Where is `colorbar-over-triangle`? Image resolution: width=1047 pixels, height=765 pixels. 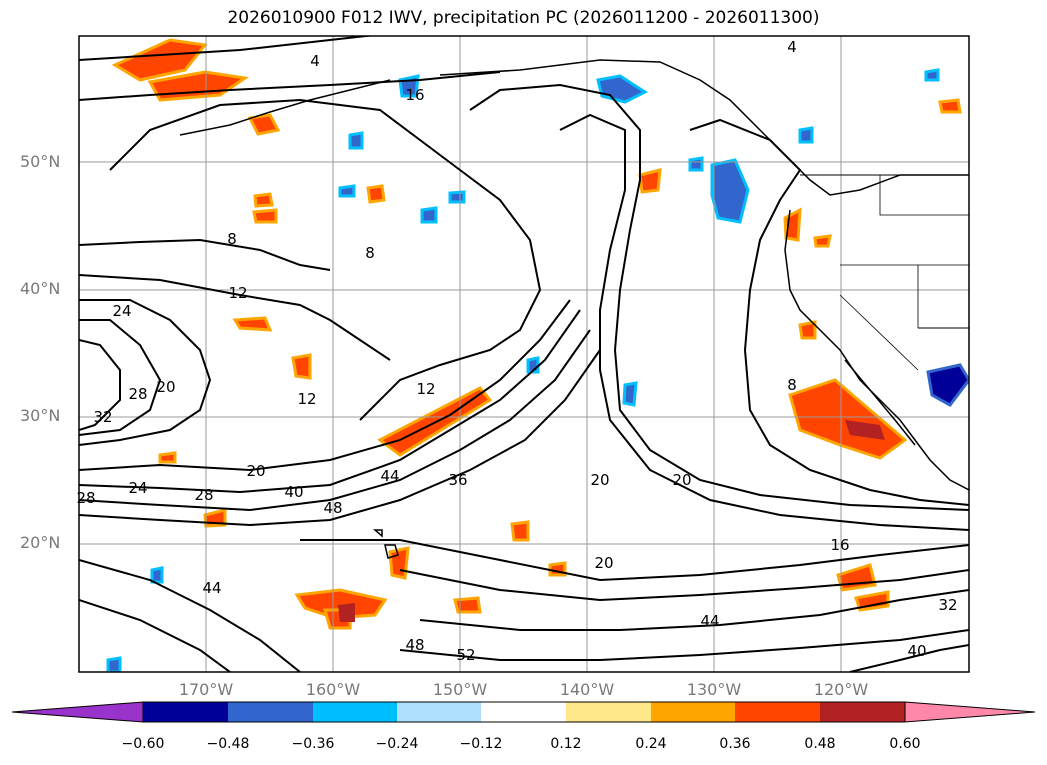
colorbar-over-triangle is located at coordinates (970, 712).